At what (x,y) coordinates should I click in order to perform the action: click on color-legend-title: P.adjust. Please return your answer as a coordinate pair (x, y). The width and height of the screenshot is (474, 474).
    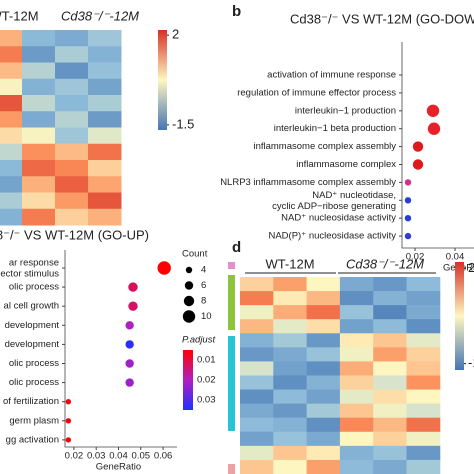
    Looking at the image, I should click on (198, 340).